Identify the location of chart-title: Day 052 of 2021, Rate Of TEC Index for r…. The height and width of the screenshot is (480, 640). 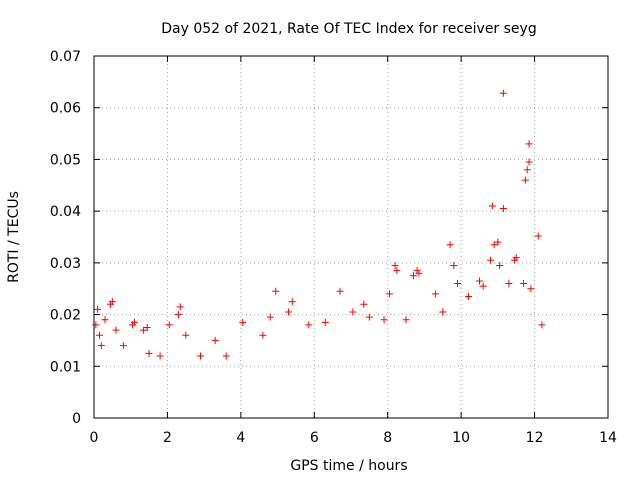
(348, 29).